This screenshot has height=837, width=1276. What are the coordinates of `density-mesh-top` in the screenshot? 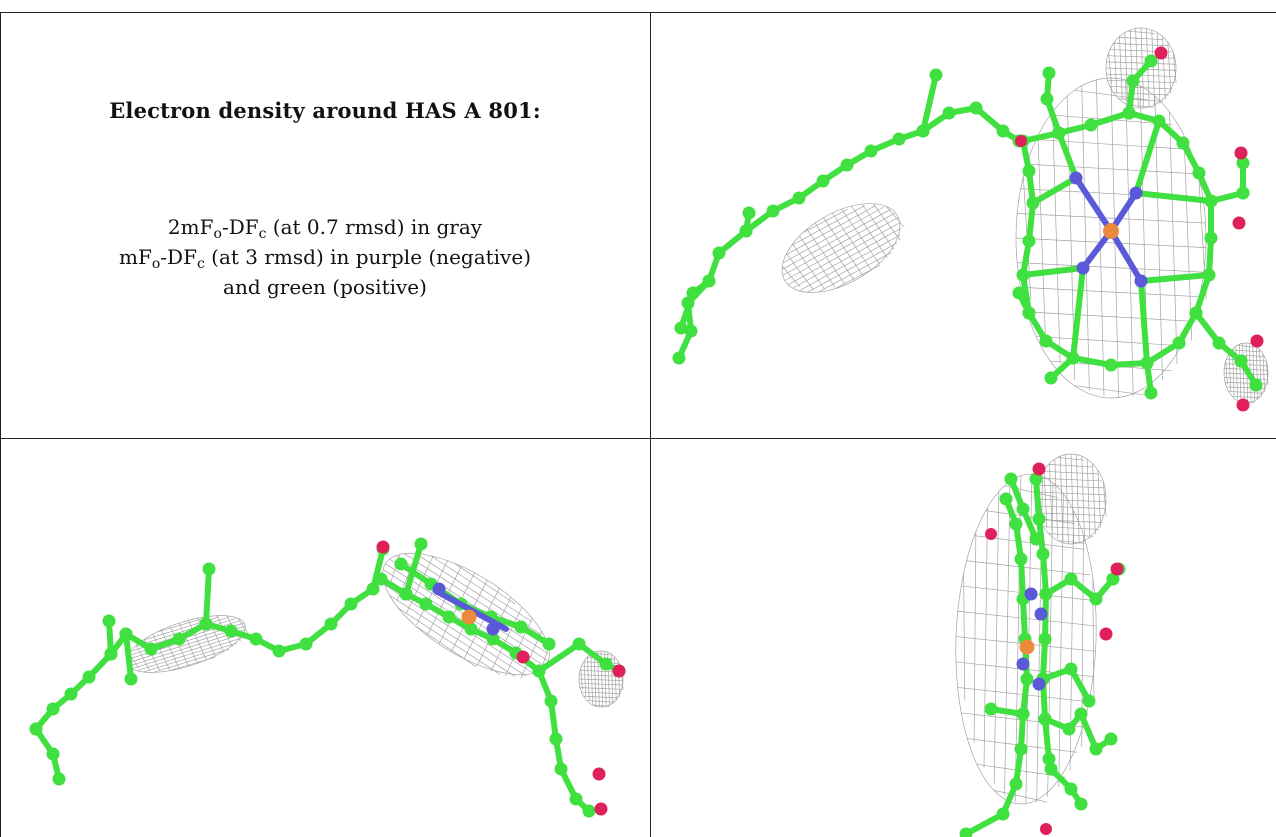 It's located at (1141, 68).